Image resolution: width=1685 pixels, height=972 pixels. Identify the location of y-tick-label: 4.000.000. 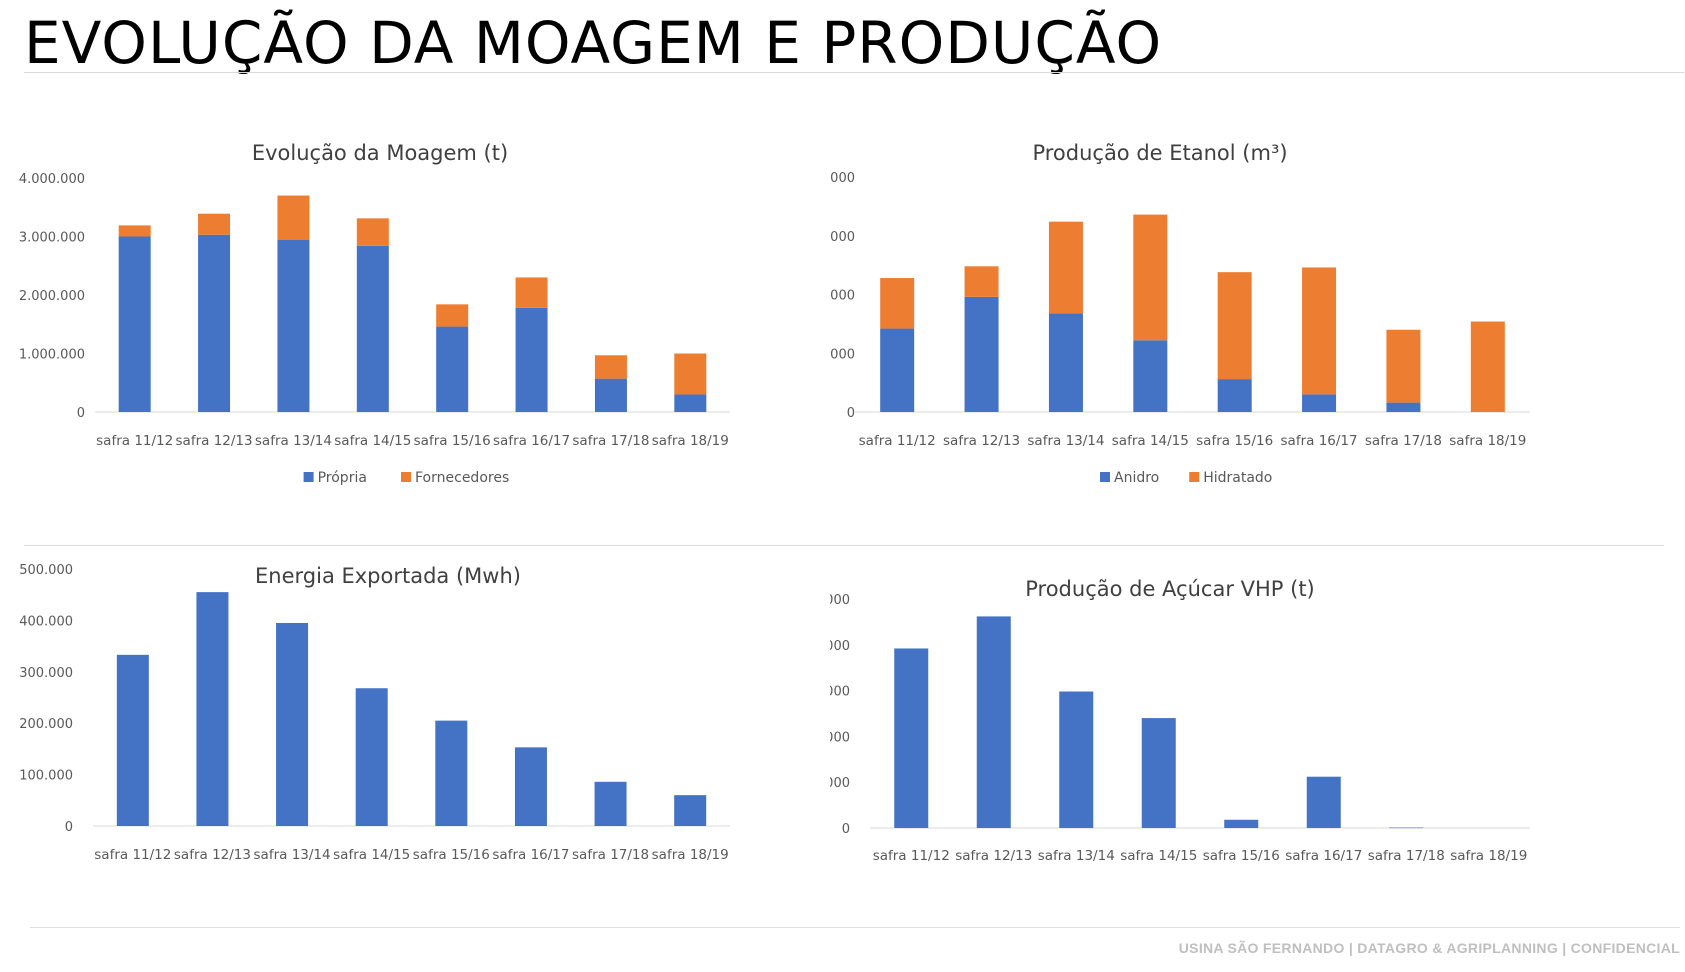
(52, 179).